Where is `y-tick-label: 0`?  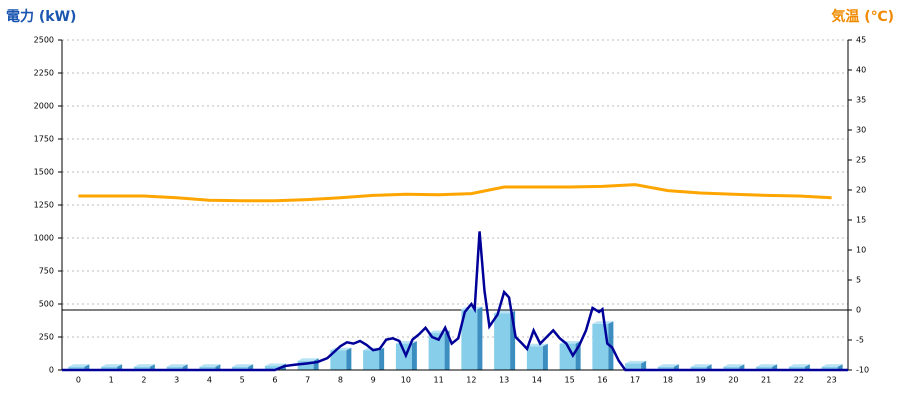
y-tick-label: 0 is located at coordinates (51, 370).